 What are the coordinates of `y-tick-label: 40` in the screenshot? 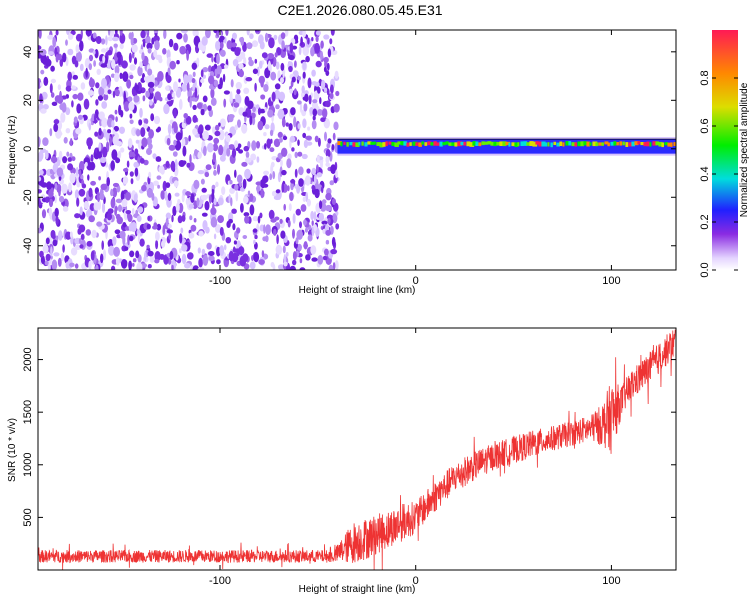 It's located at (28, 52).